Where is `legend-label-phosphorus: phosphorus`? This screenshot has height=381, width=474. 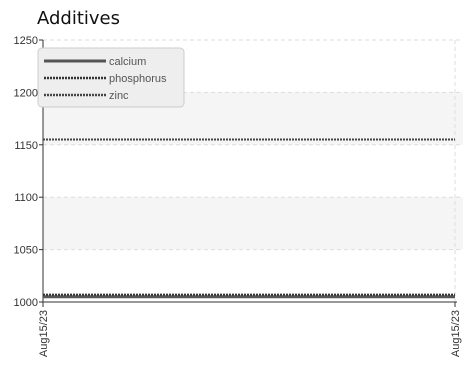 legend-label-phosphorus: phosphorus is located at coordinates (138, 79).